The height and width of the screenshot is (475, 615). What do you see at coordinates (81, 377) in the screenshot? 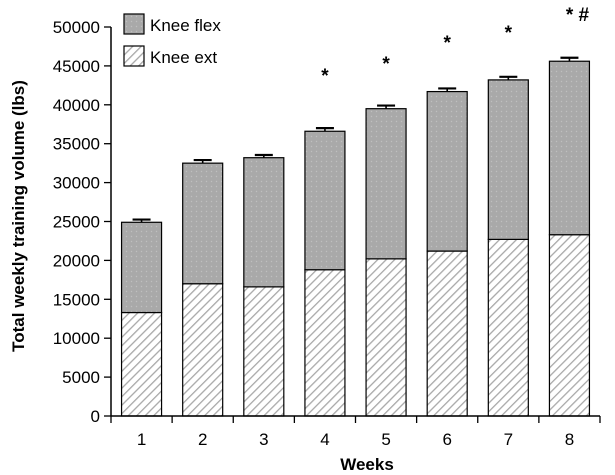
I see `y-tick-label-1: 5000` at bounding box center [81, 377].